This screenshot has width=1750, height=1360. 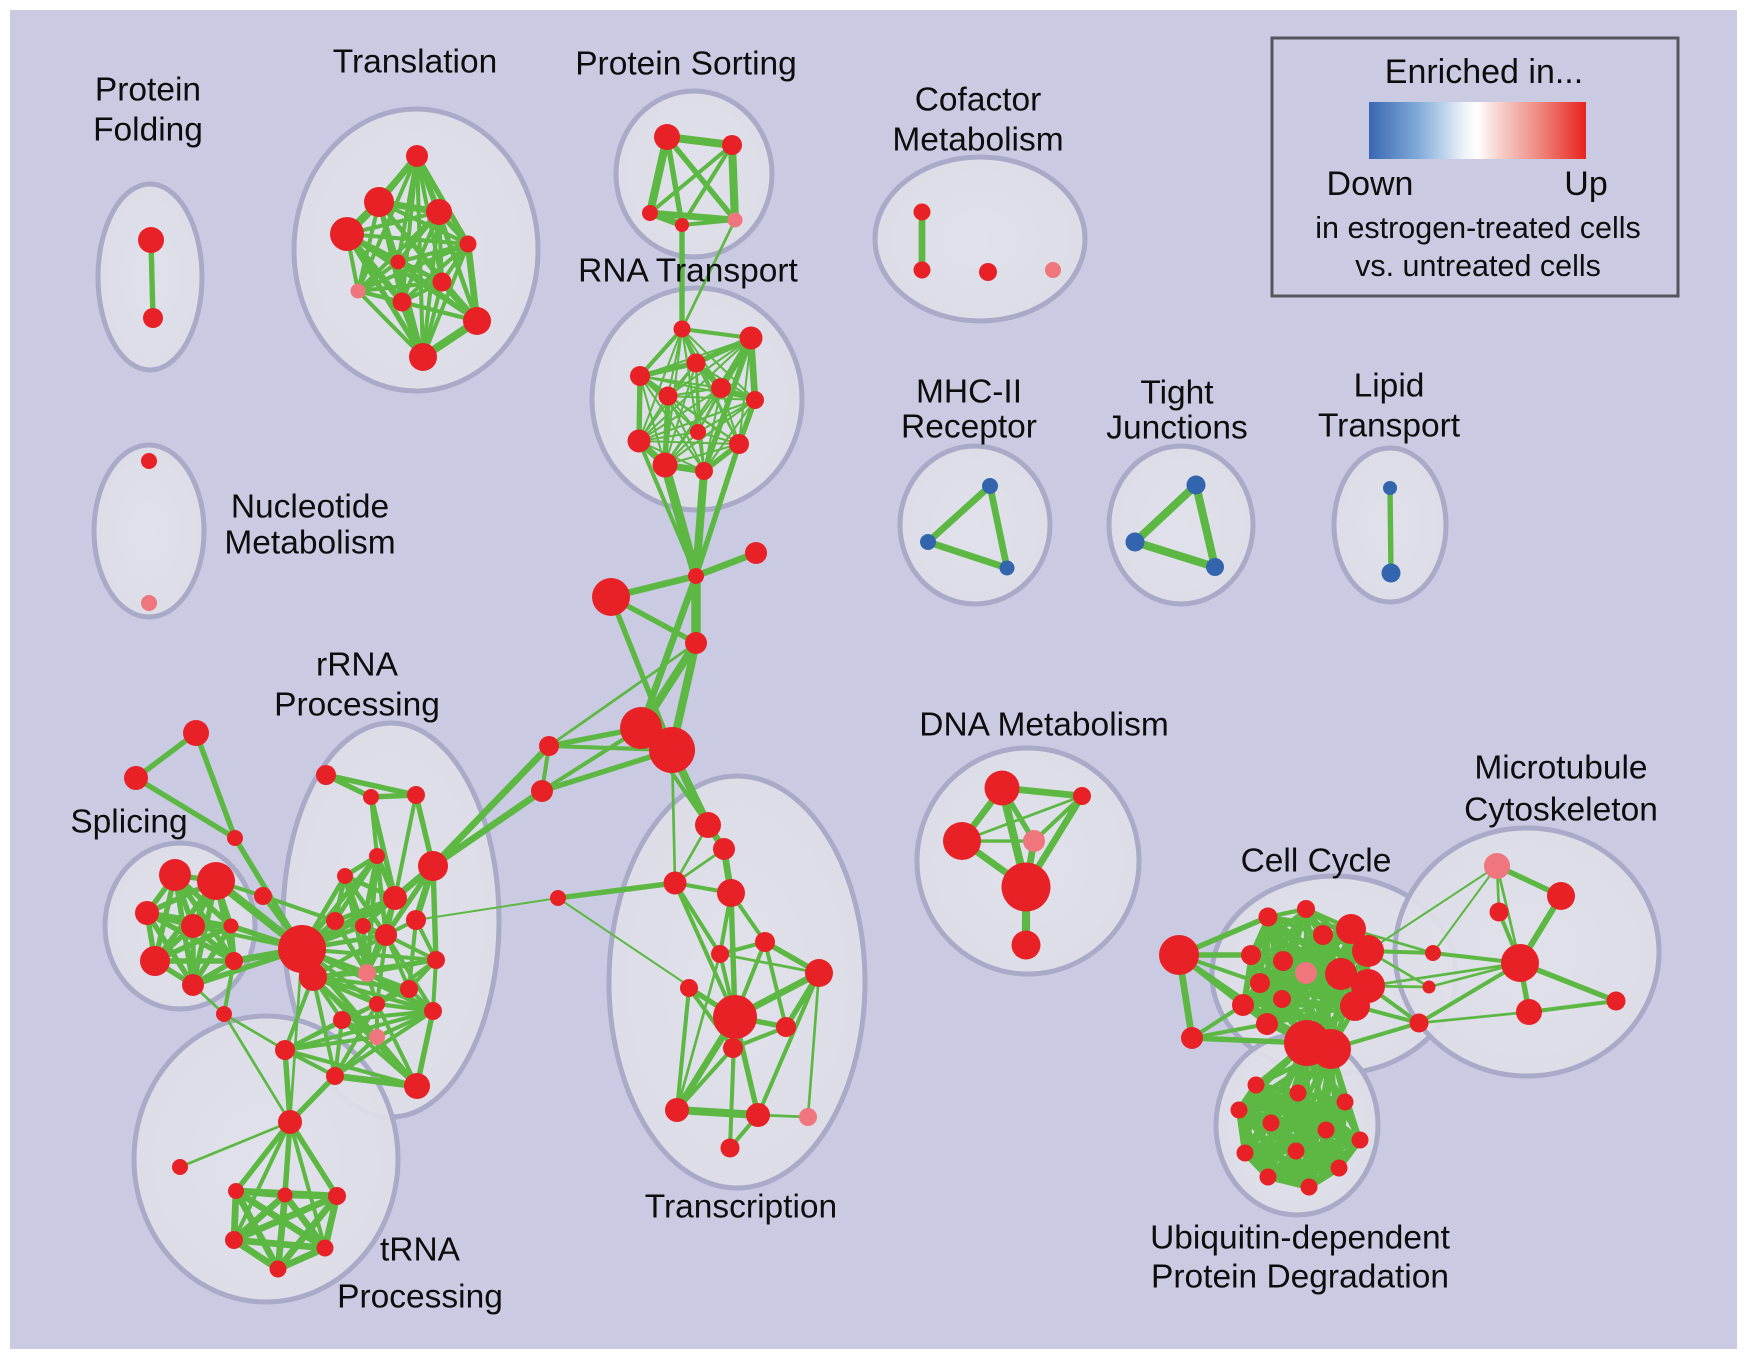 I want to click on gene-set-node-s9, so click(x=263, y=896).